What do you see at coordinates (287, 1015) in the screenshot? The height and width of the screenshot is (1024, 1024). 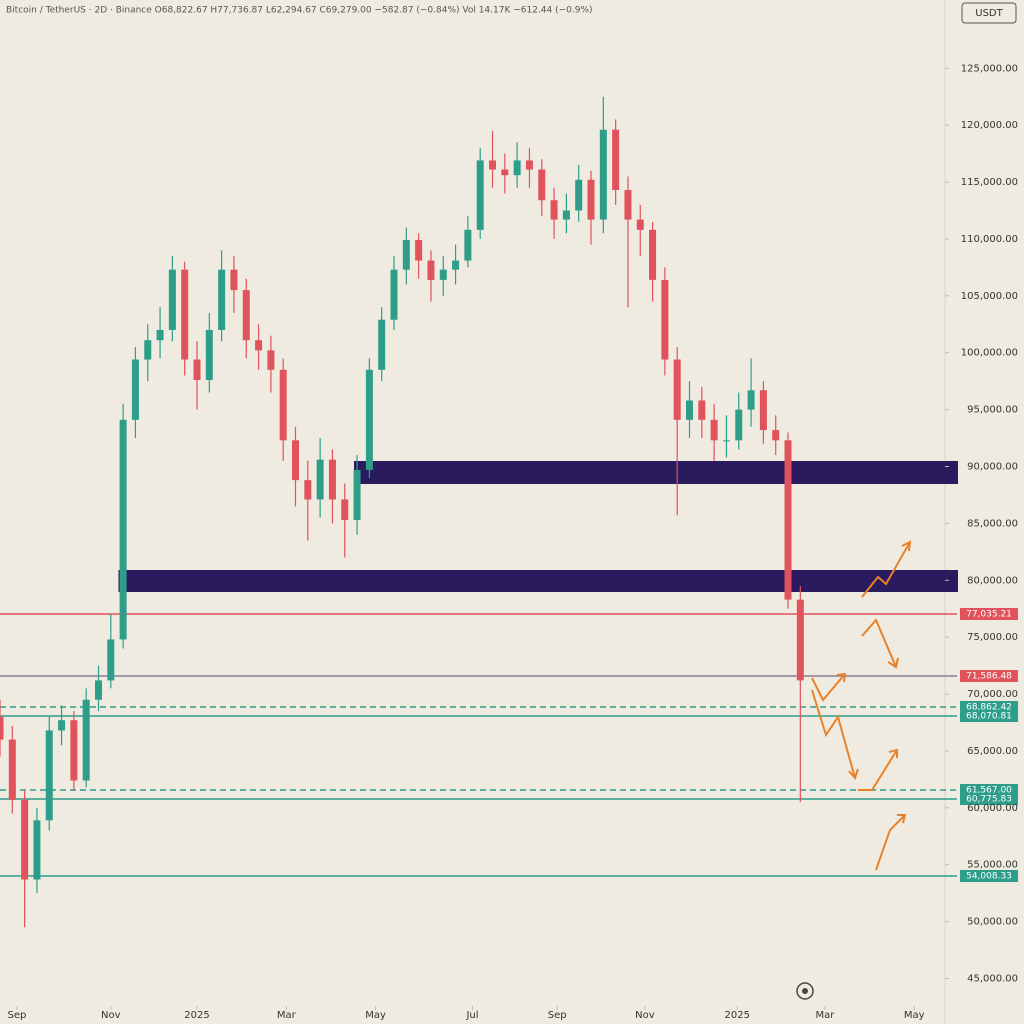 I see `x-tick-label: Mar` at bounding box center [287, 1015].